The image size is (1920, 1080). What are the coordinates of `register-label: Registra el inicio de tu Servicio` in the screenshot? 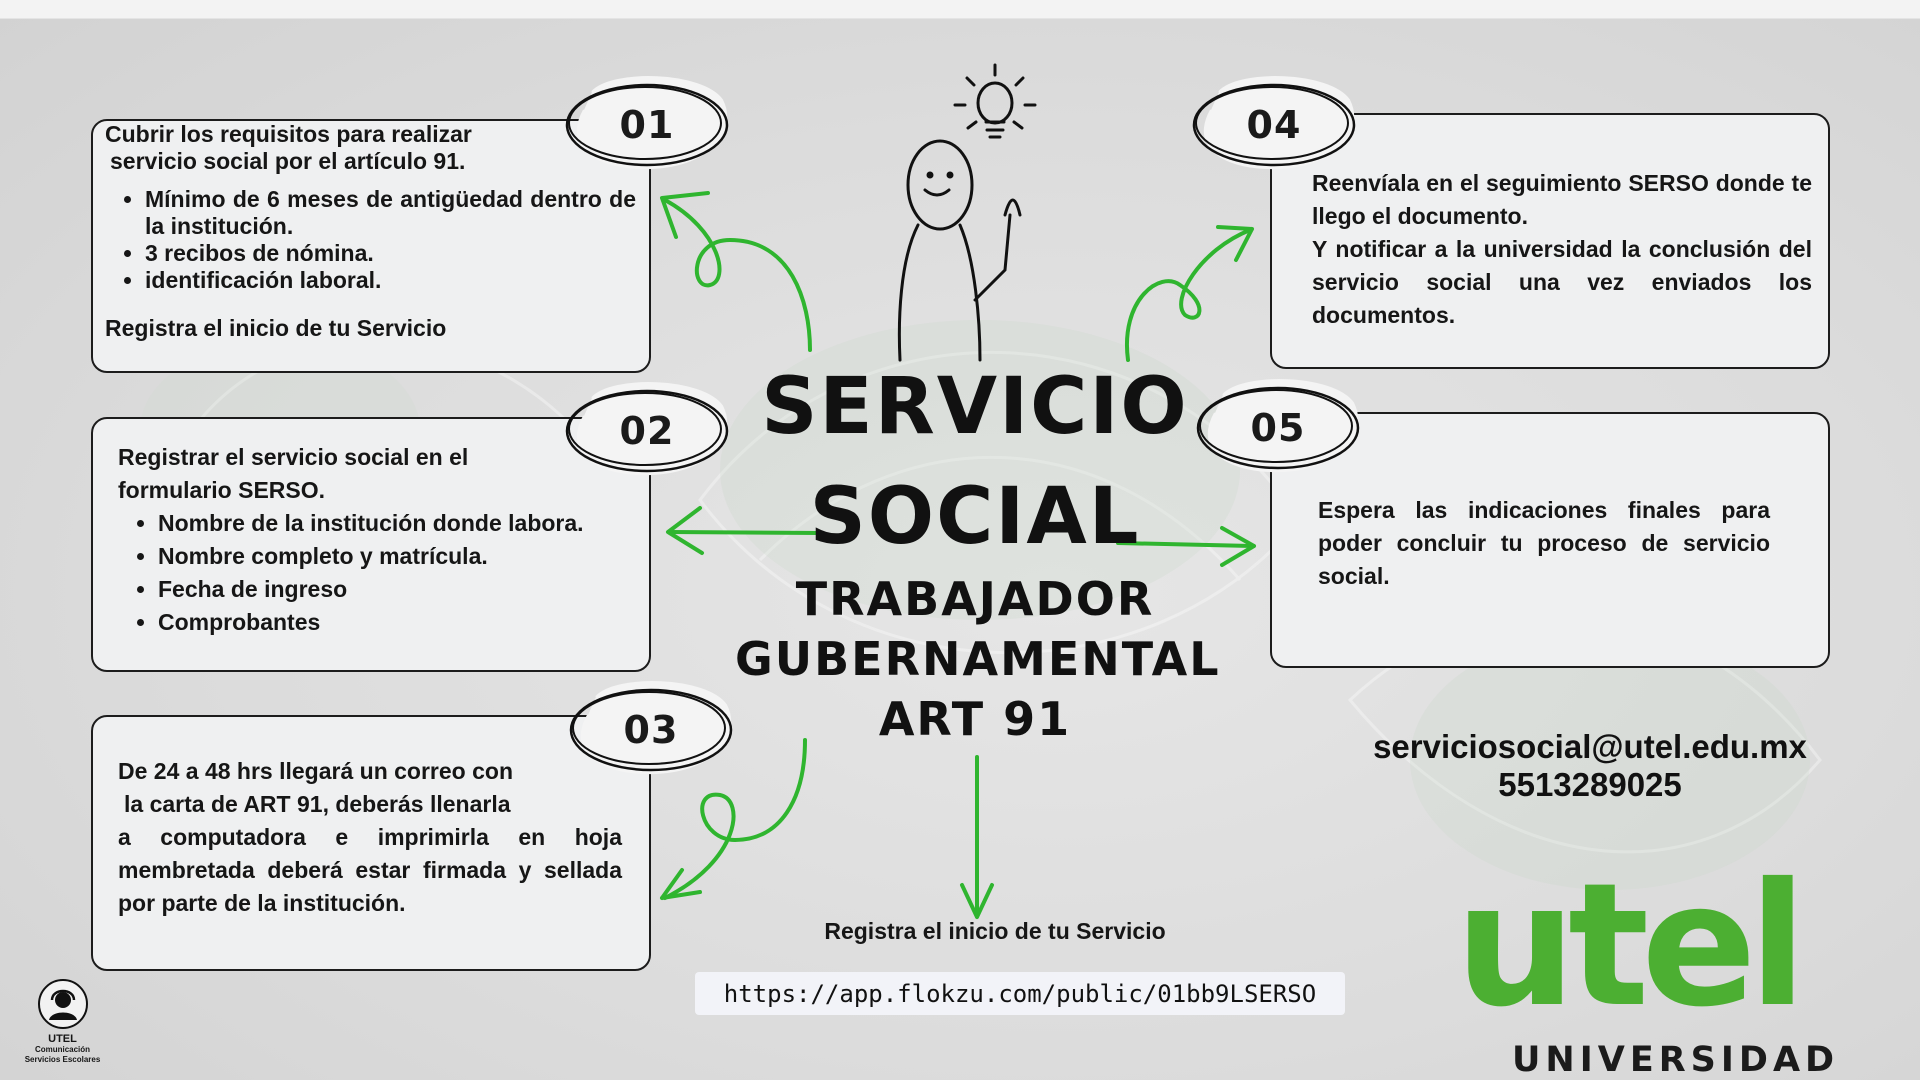 It's located at (995, 931).